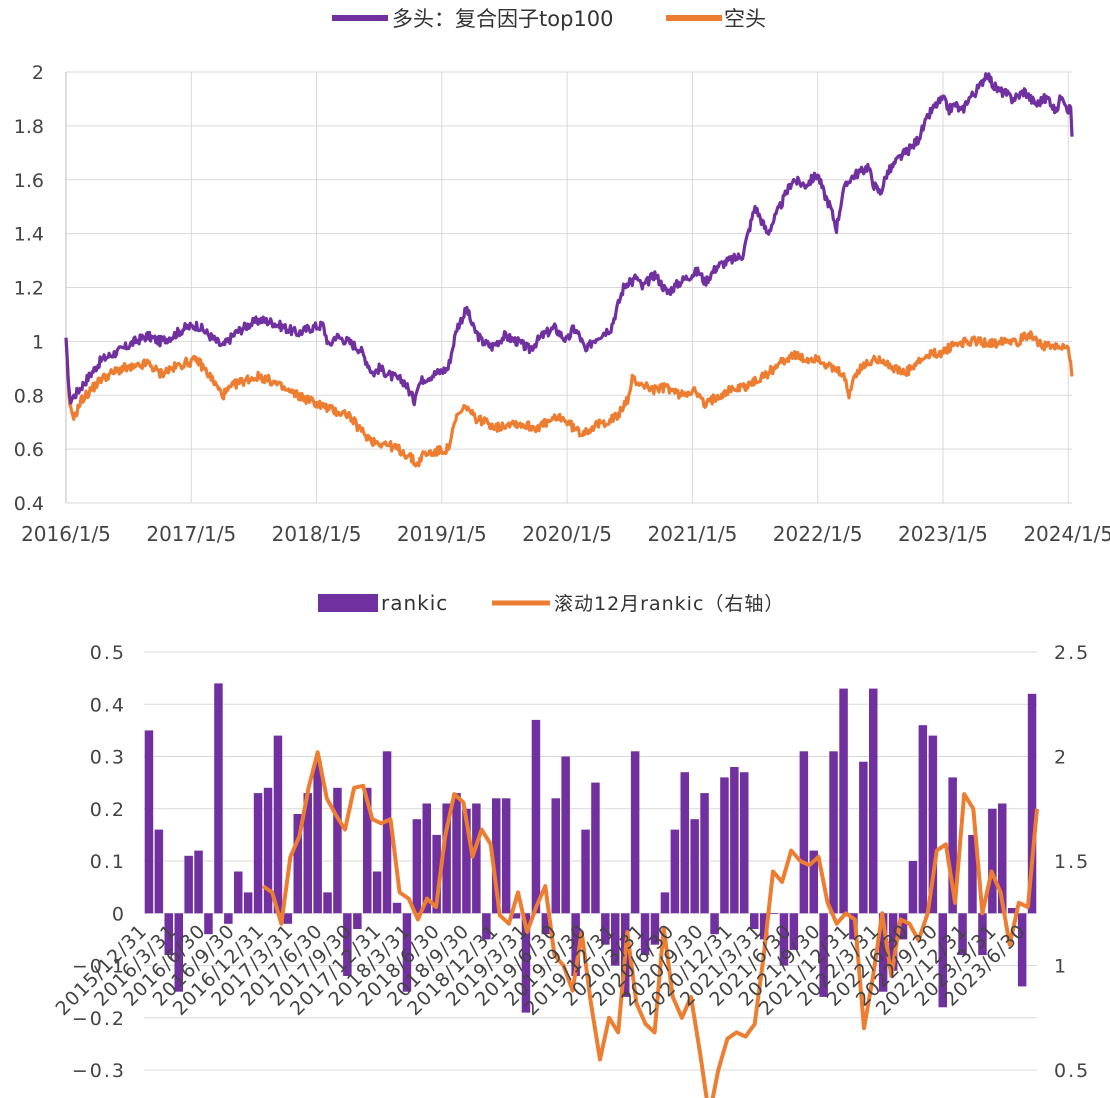 This screenshot has width=1110, height=1098. I want to click on y-tick-label: 1.4, so click(29, 235).